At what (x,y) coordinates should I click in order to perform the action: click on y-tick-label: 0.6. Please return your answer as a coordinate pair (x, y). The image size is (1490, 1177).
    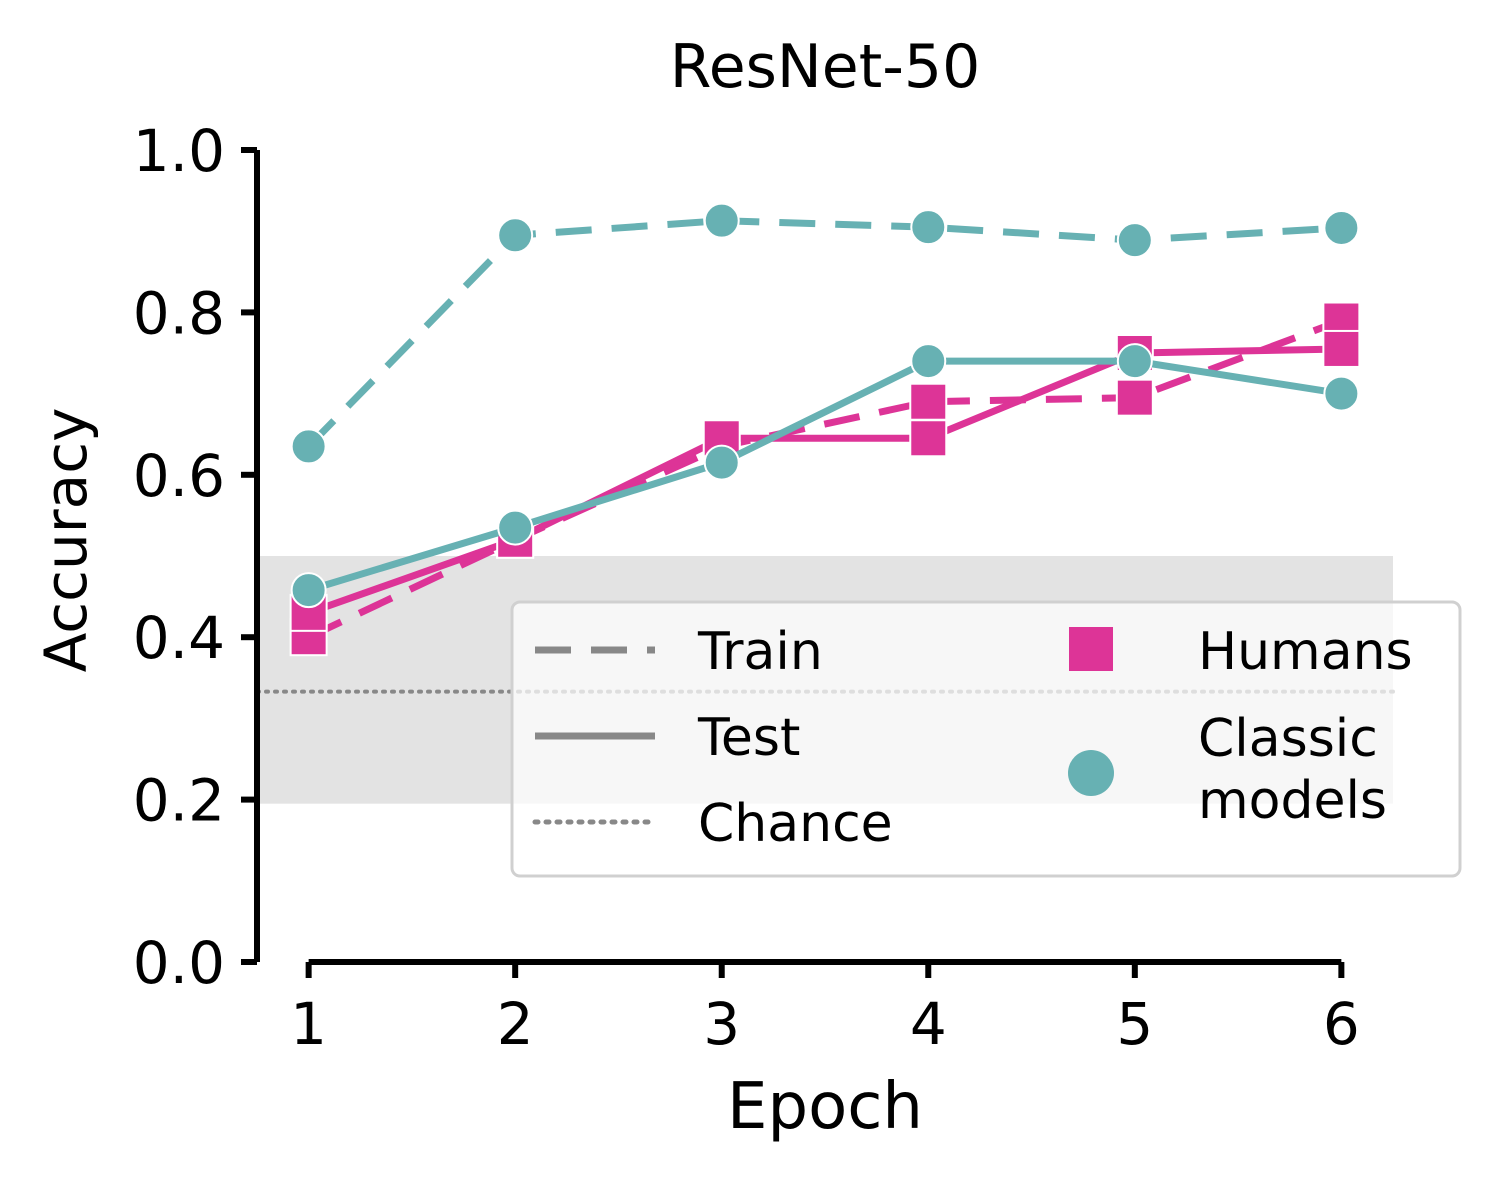
    Looking at the image, I should click on (179, 476).